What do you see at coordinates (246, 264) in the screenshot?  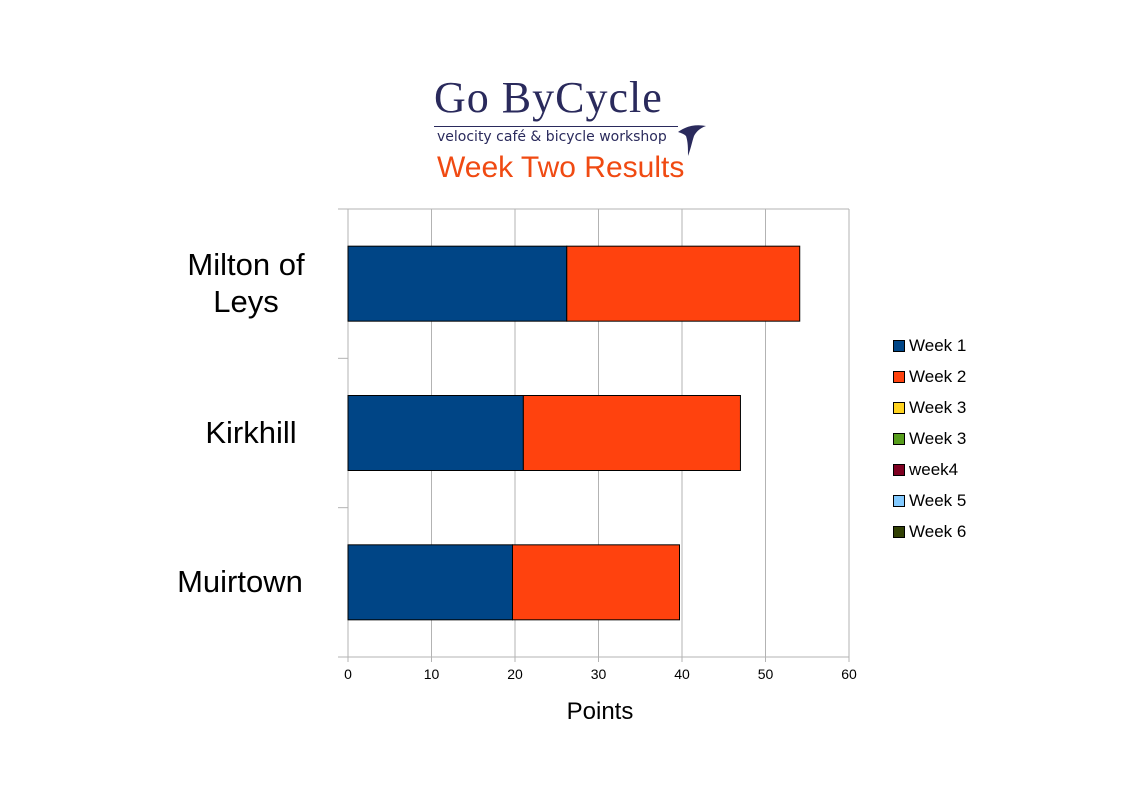 I see `category-label-line: Milton of` at bounding box center [246, 264].